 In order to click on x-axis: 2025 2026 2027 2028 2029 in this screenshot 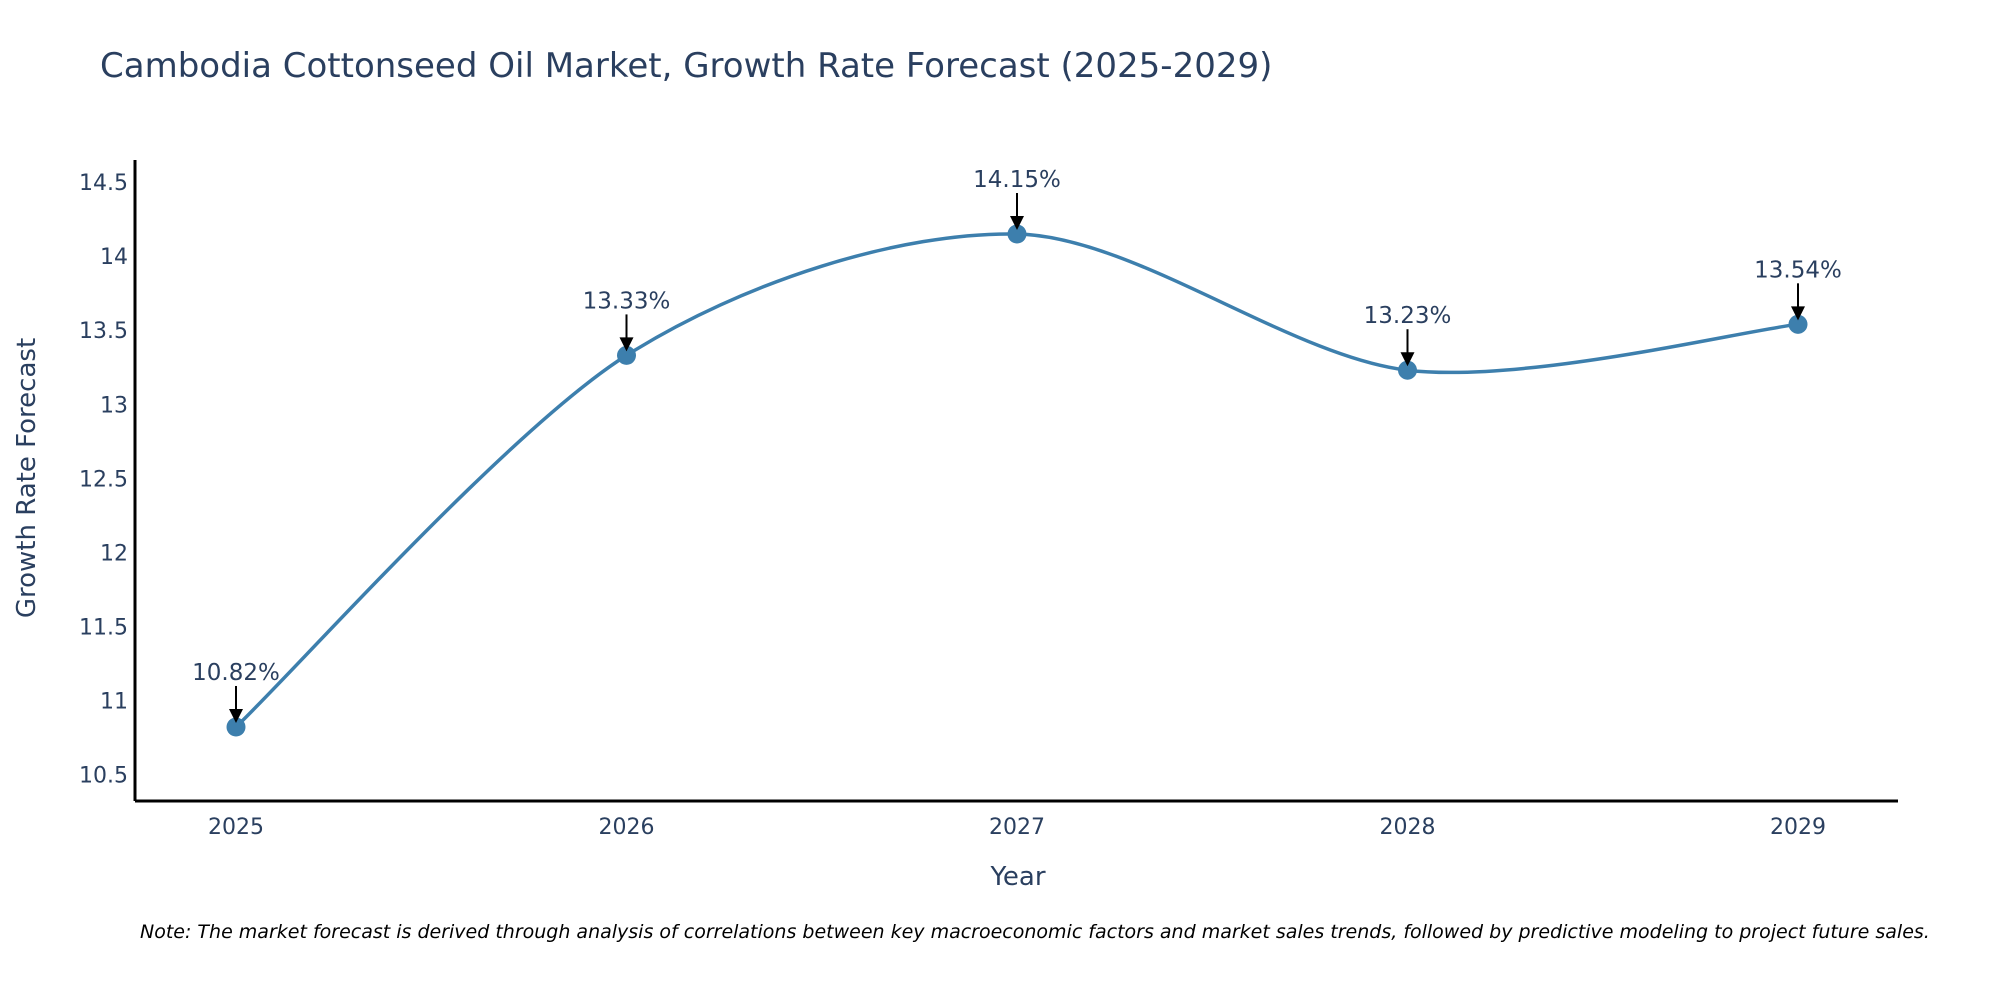, I will do `click(1016, 819)`.